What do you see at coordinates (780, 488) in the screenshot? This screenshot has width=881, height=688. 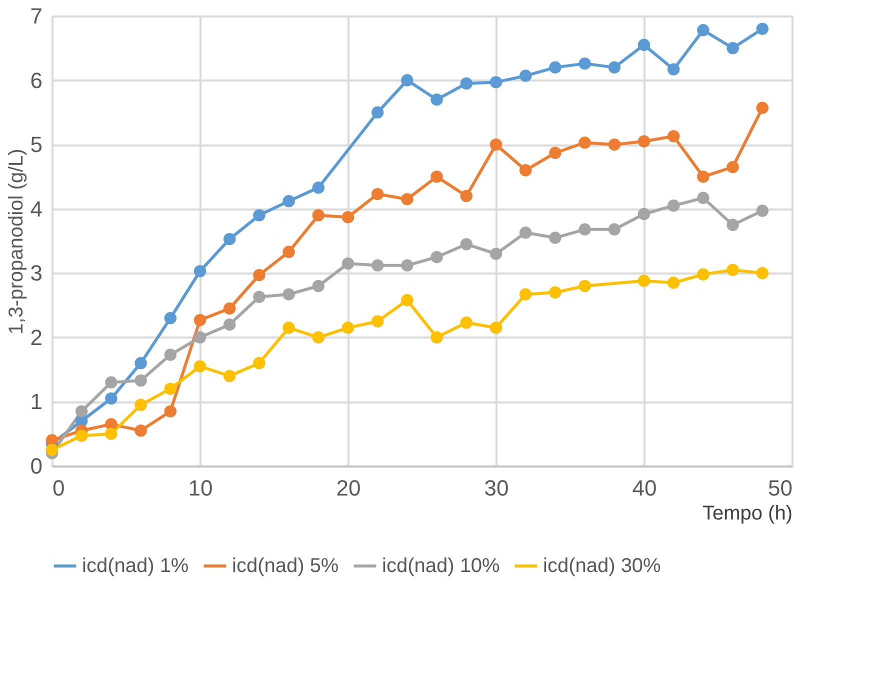 I see `x-tick-label: 50` at bounding box center [780, 488].